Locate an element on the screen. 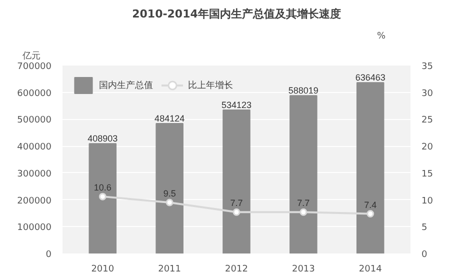 This screenshot has width=450, height=274. y2-axis-title: % is located at coordinates (381, 37).